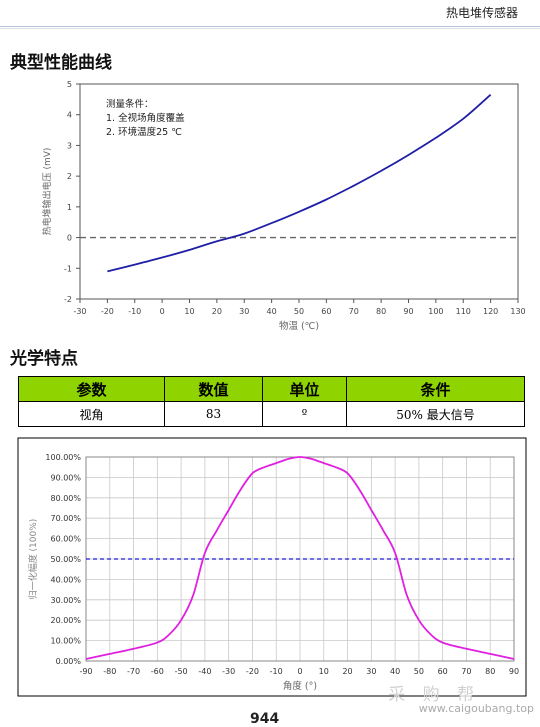 This screenshot has width=540, height=727. Describe the element at coordinates (65, 620) in the screenshot. I see `y-tick-label: 20.00%` at that location.